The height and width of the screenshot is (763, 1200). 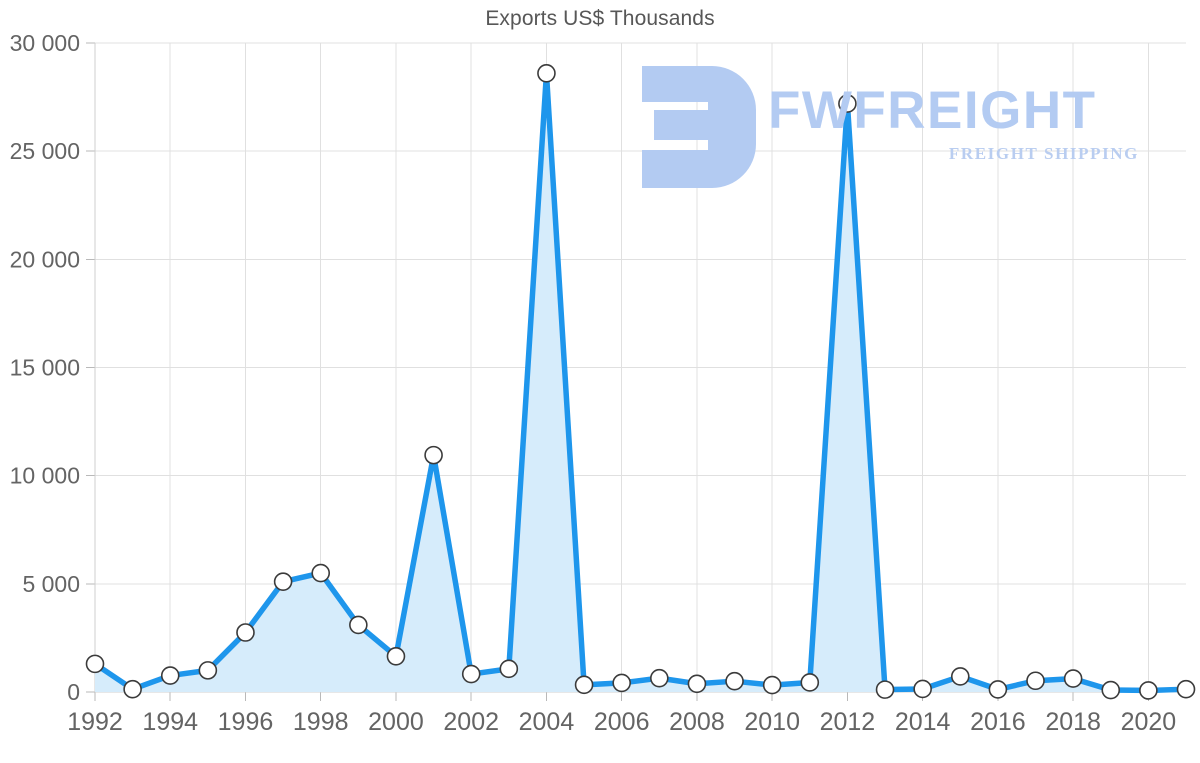 What do you see at coordinates (848, 722) in the screenshot?
I see `x-tick-label: 2012` at bounding box center [848, 722].